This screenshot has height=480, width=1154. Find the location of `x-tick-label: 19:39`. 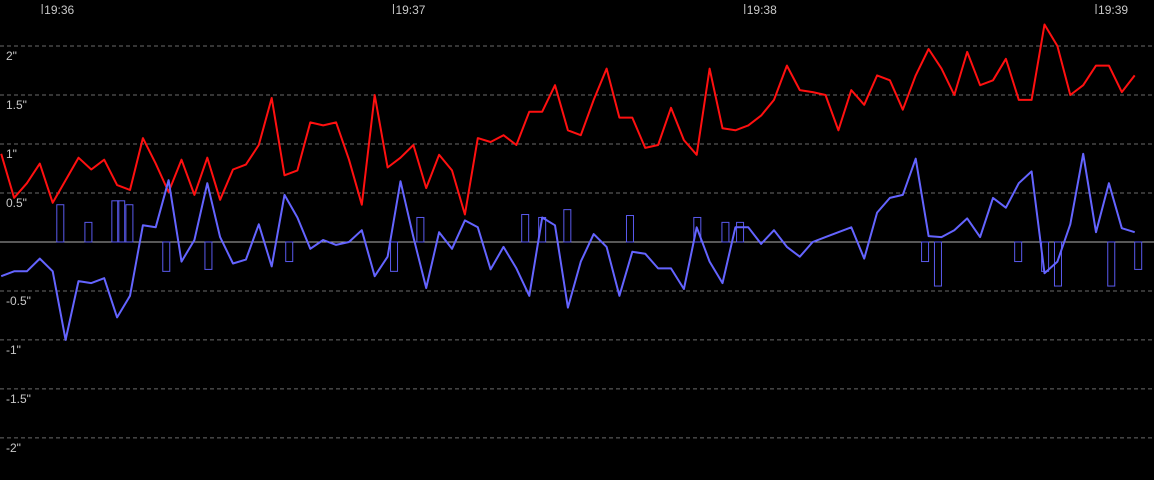

x-tick-label: 19:39 is located at coordinates (1113, 10).